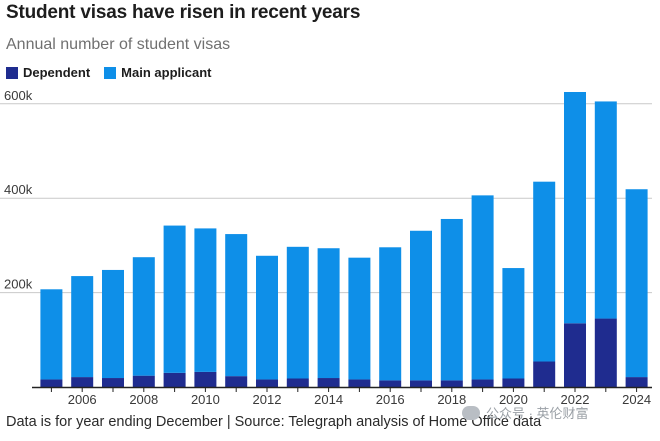  What do you see at coordinates (390, 383) in the screenshot?
I see `bar-dependent-2016` at bounding box center [390, 383].